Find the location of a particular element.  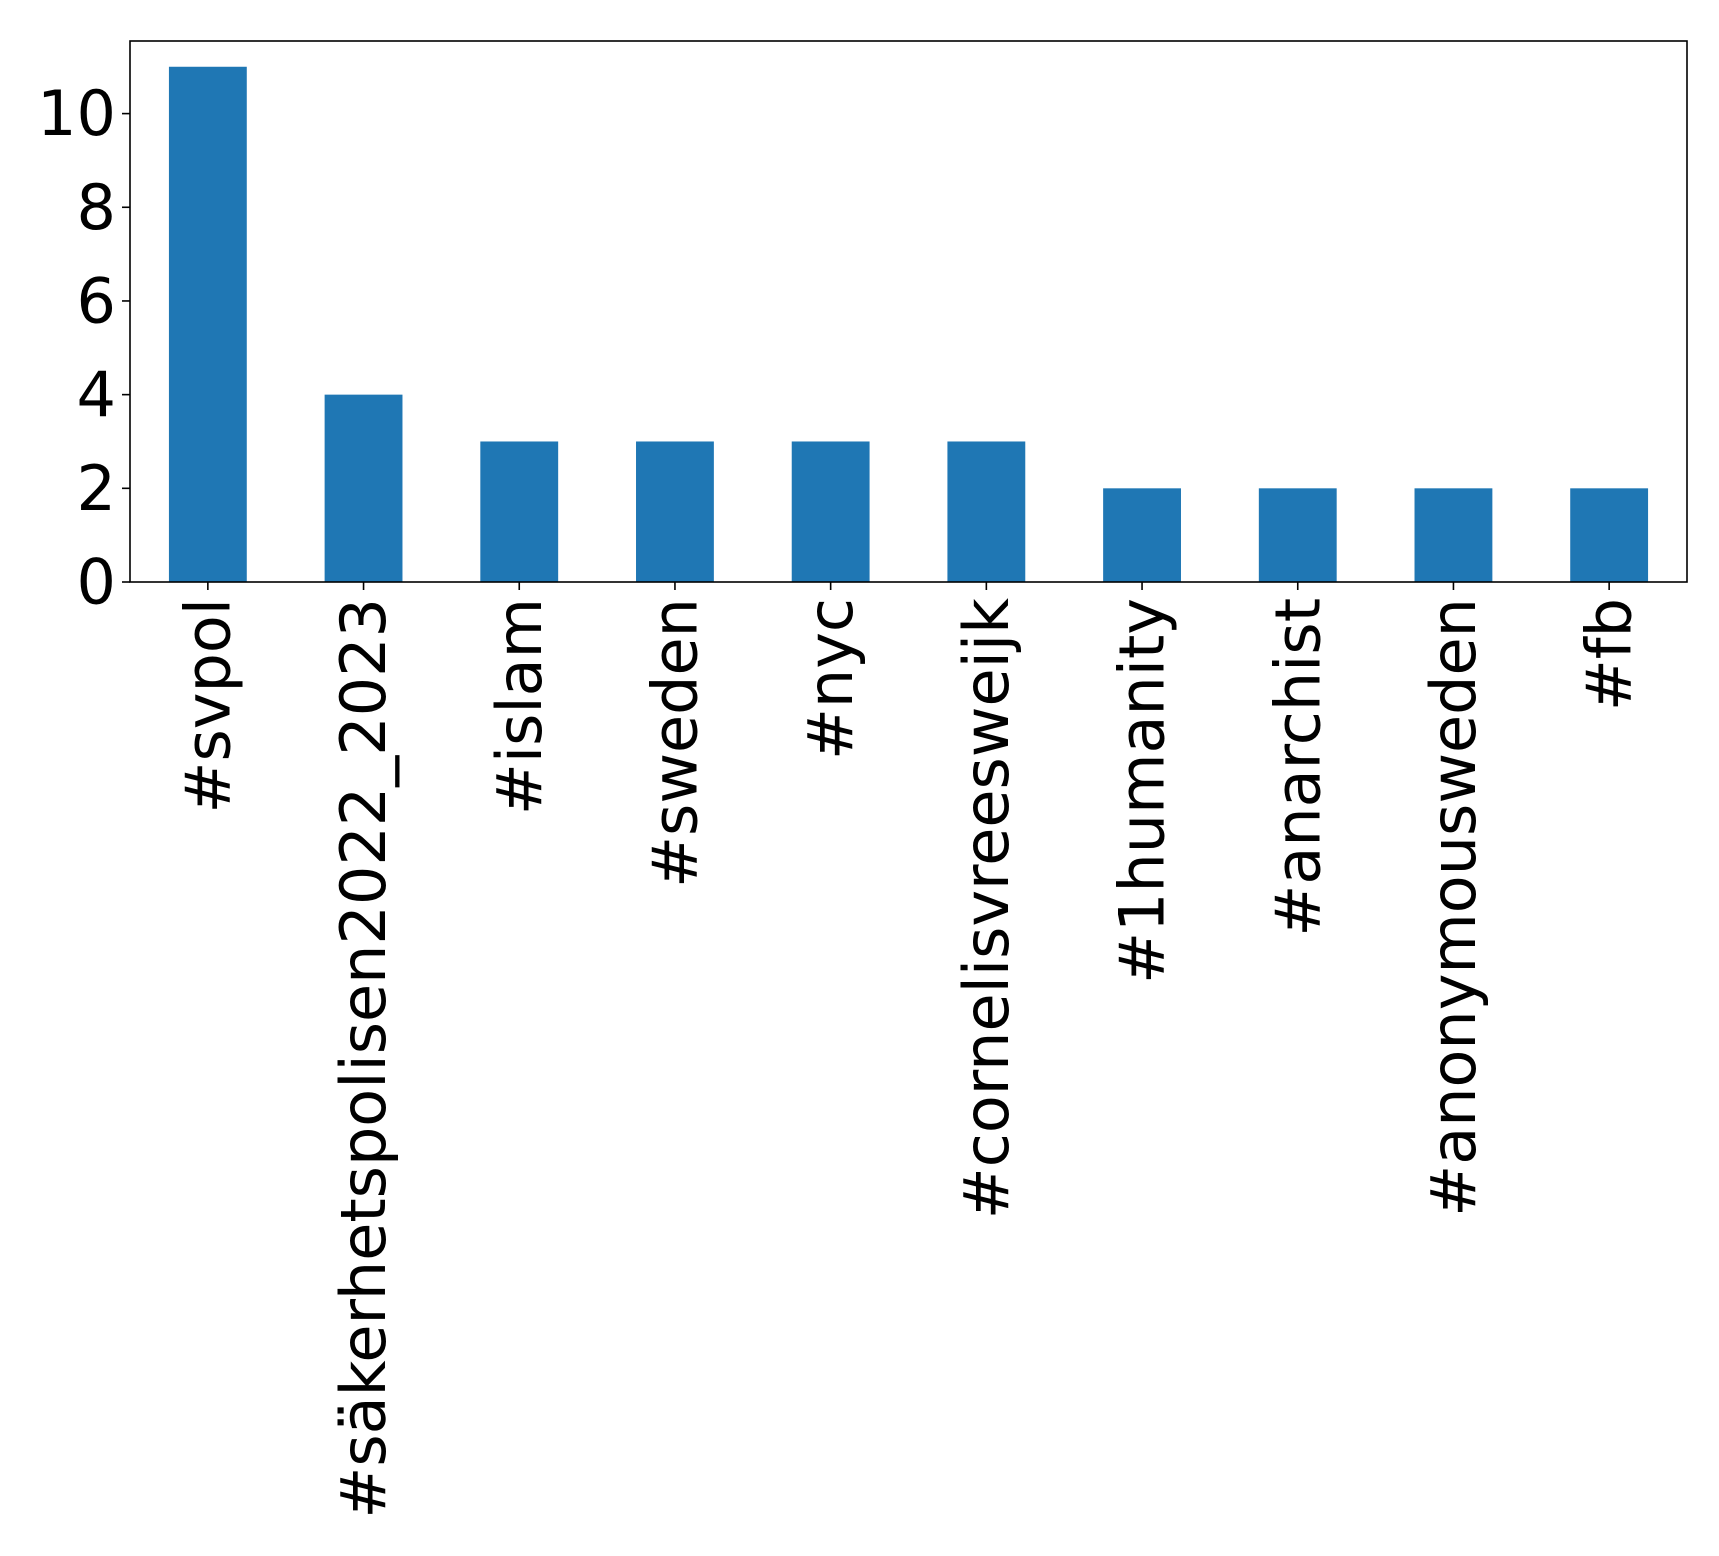

bar-islam is located at coordinates (519, 511).